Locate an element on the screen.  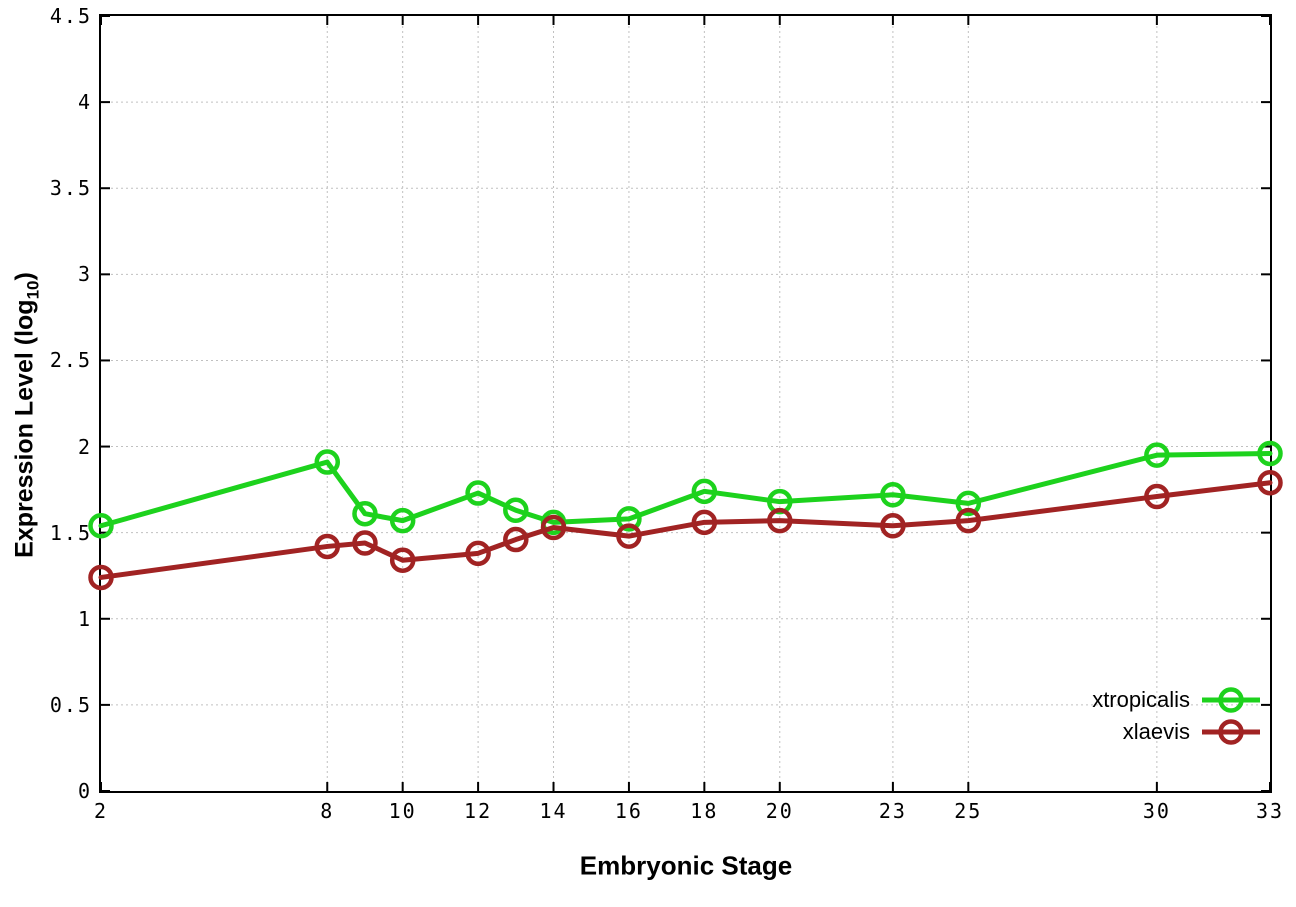
legend-sample-xlaevis is located at coordinates (1231, 732).